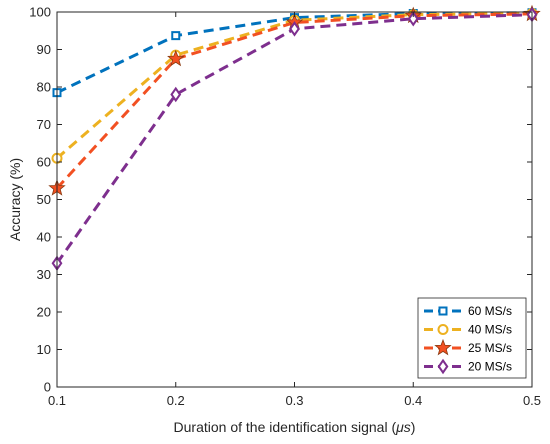  Describe the element at coordinates (44, 199) in the screenshot. I see `y-tick-label: 50` at that location.